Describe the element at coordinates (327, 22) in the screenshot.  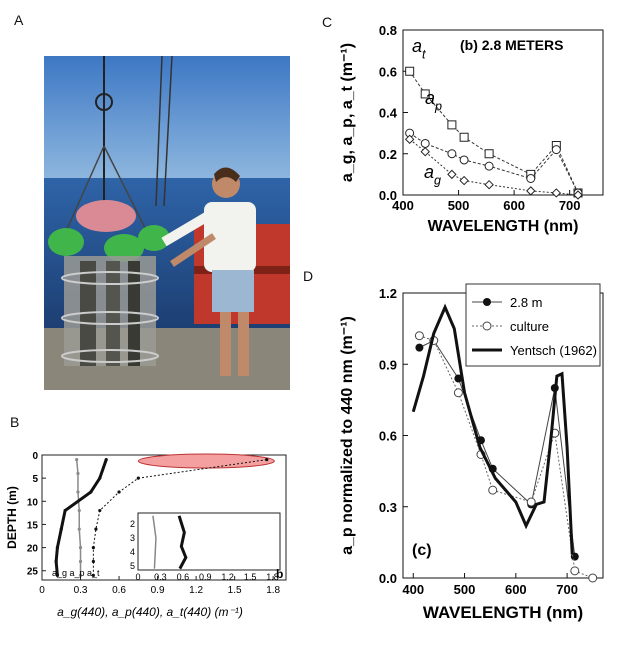
I see `panel-letter-c: C` at that location.